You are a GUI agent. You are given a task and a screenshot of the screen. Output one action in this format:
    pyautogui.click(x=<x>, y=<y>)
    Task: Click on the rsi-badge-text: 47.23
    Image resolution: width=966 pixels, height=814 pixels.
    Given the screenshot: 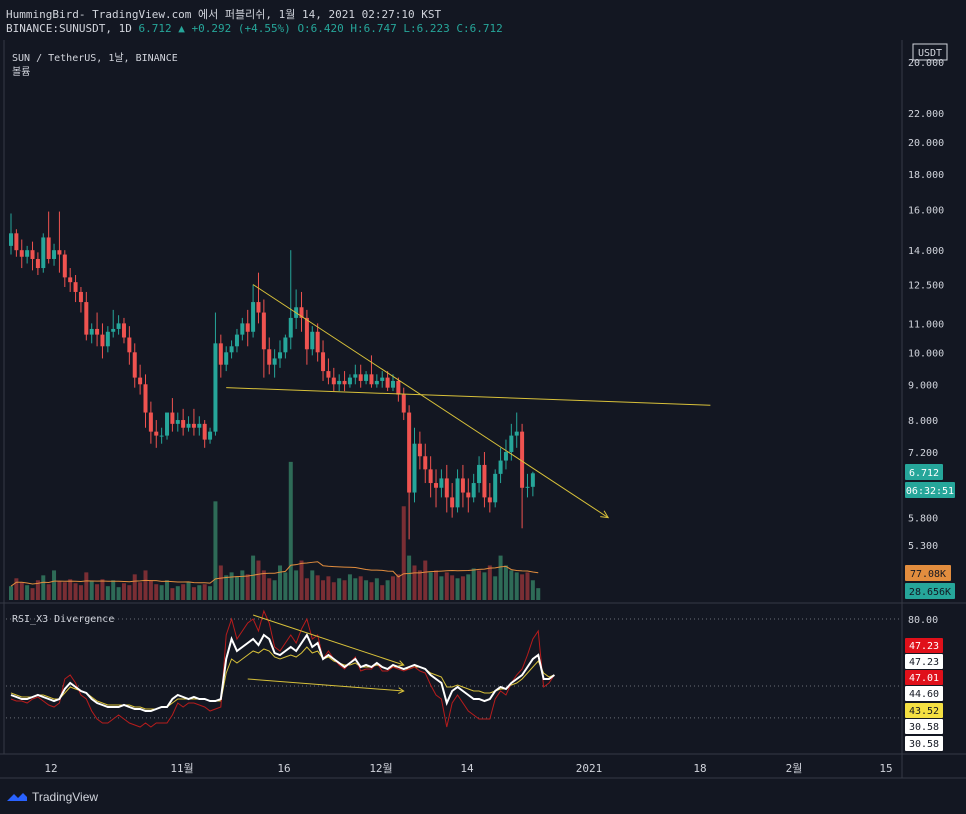 What is the action you would take?
    pyautogui.click(x=924, y=662)
    